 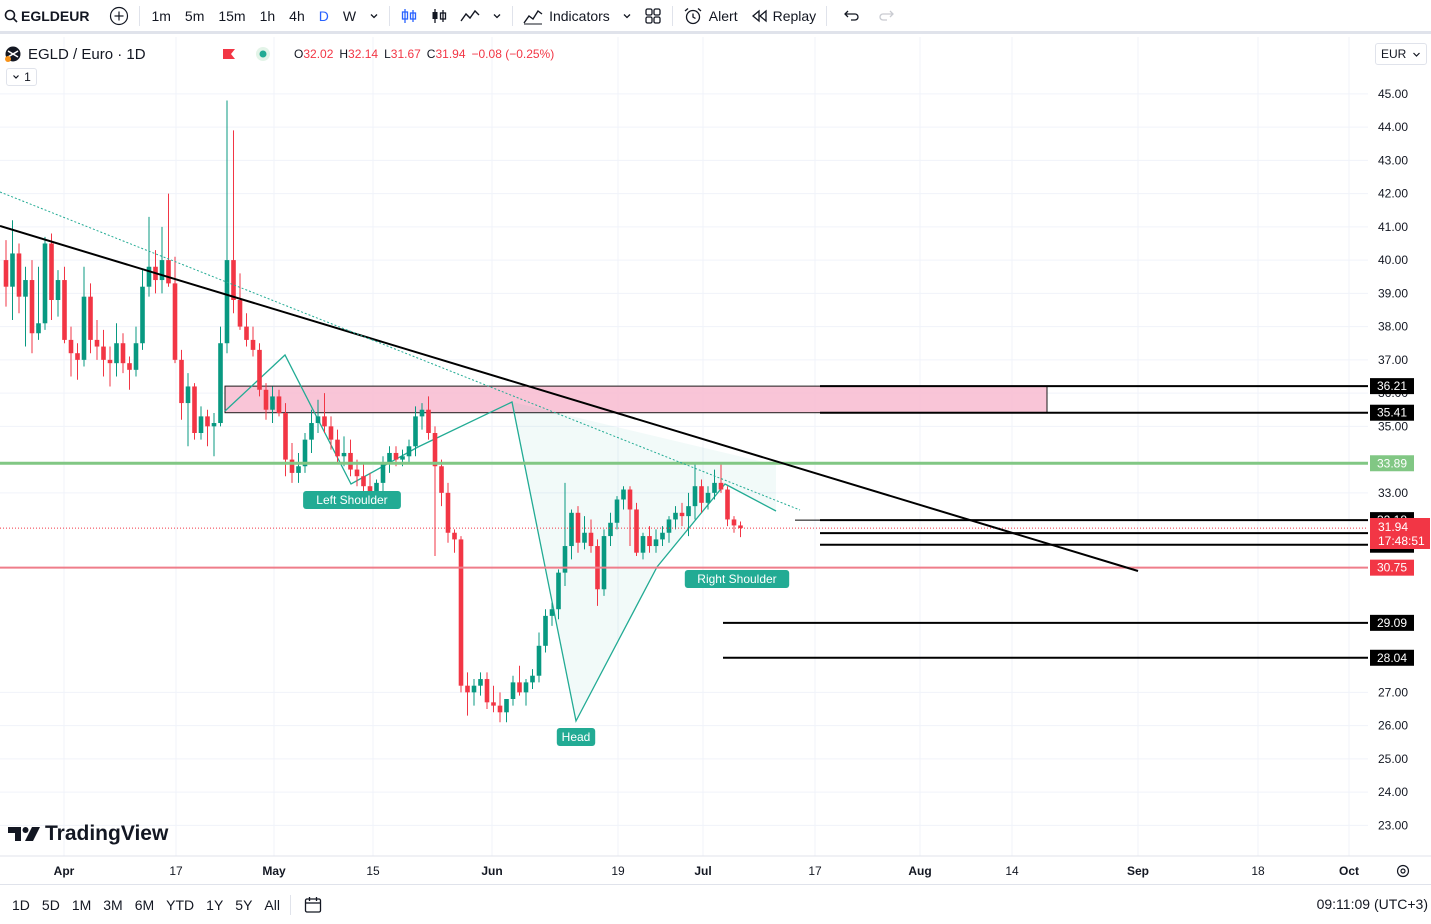 I want to click on interval-dropdown, so click(x=374, y=16).